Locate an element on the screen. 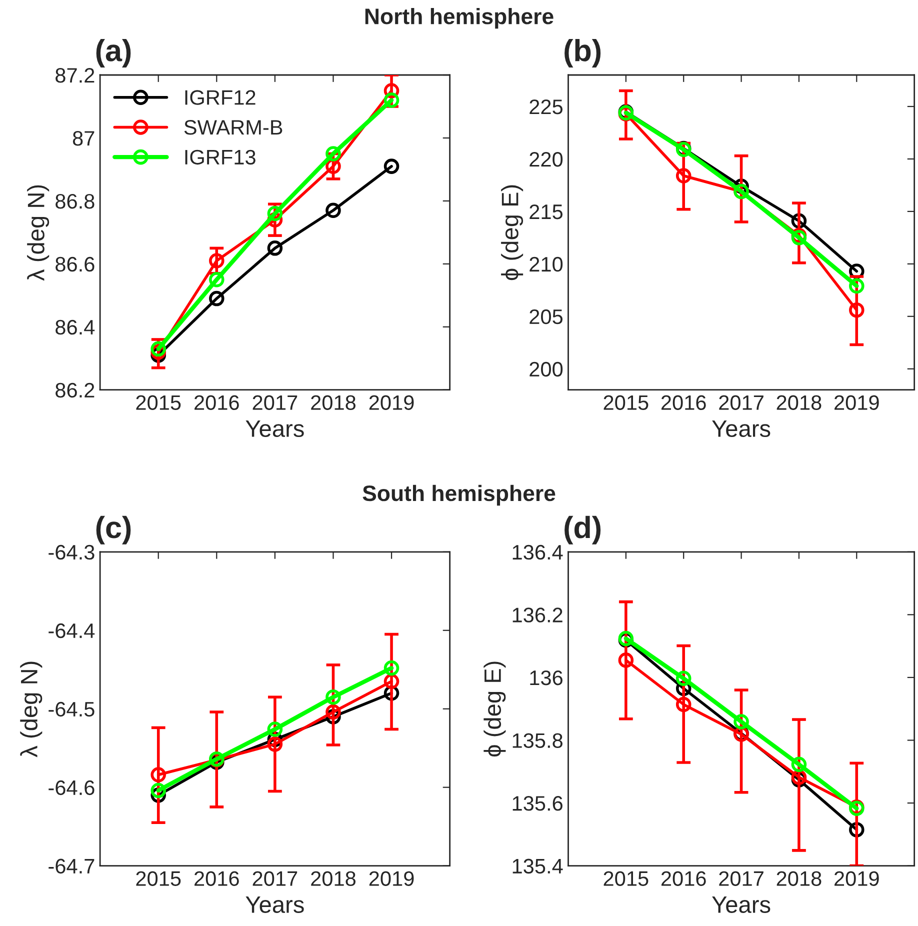 Image resolution: width=918 pixels, height=926 pixels. y-tick-label: 200 is located at coordinates (546, 369).